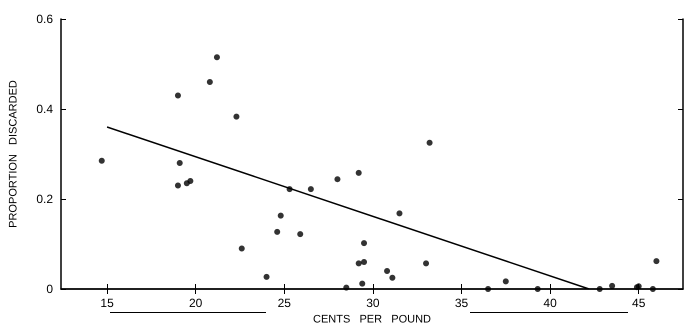 The width and height of the screenshot is (700, 331). I want to click on x-tick-label: 35, so click(461, 303).